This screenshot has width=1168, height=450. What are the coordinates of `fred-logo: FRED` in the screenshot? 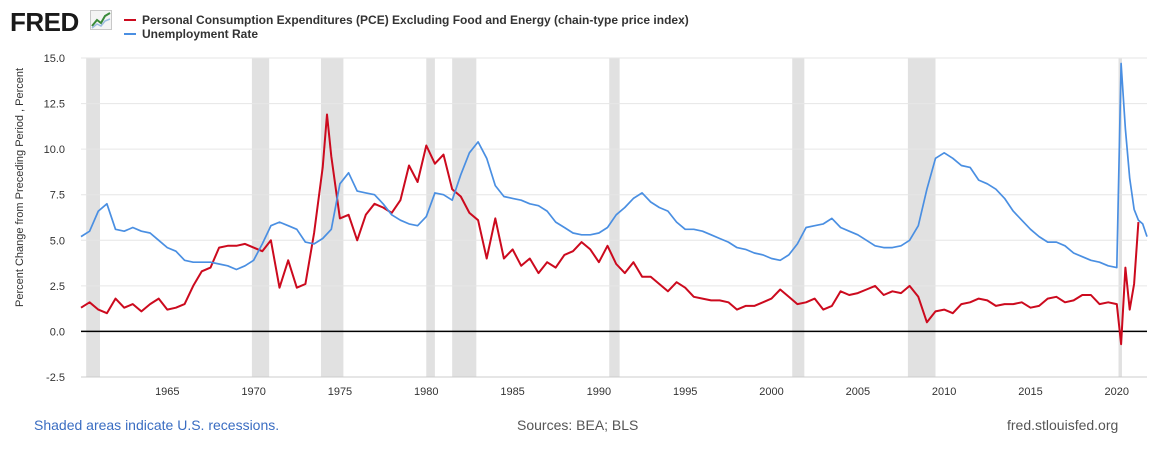 It's located at (44, 22).